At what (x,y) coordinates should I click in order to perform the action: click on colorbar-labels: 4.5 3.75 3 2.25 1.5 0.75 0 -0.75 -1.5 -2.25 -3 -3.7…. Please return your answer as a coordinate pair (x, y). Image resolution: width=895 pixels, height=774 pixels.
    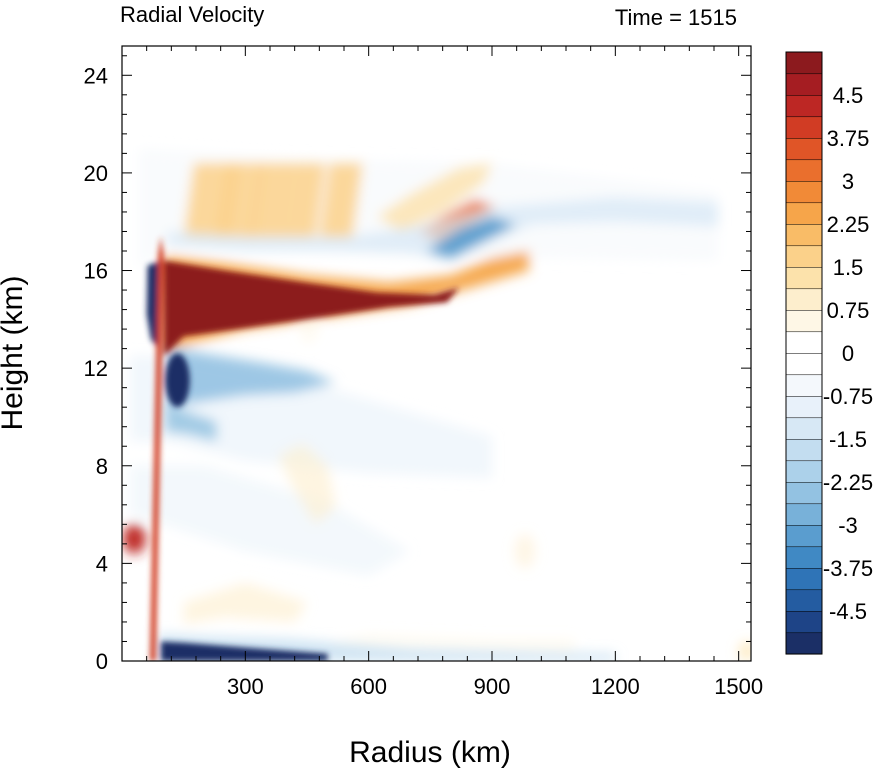
    Looking at the image, I should click on (848, 353).